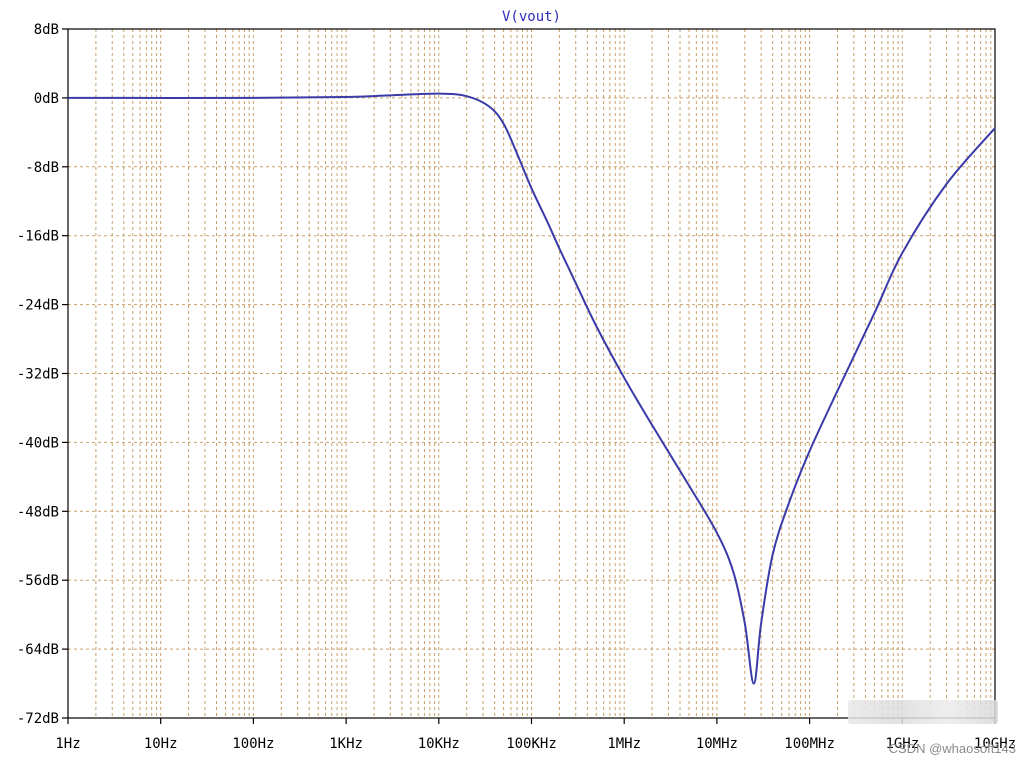 The height and width of the screenshot is (766, 1026). Describe the element at coordinates (531, 744) in the screenshot. I see `x-tick-label: 100KHz` at that location.